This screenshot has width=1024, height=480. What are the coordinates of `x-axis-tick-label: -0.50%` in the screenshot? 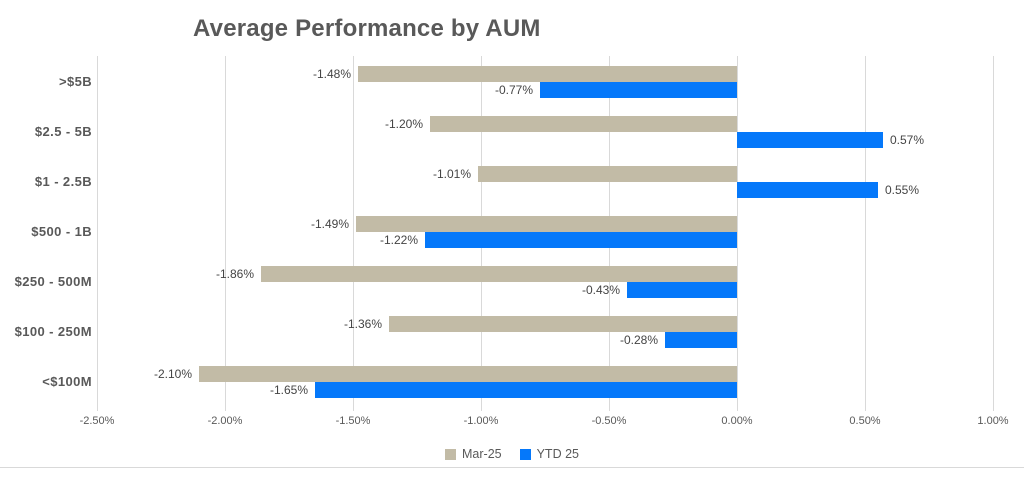 It's located at (609, 421).